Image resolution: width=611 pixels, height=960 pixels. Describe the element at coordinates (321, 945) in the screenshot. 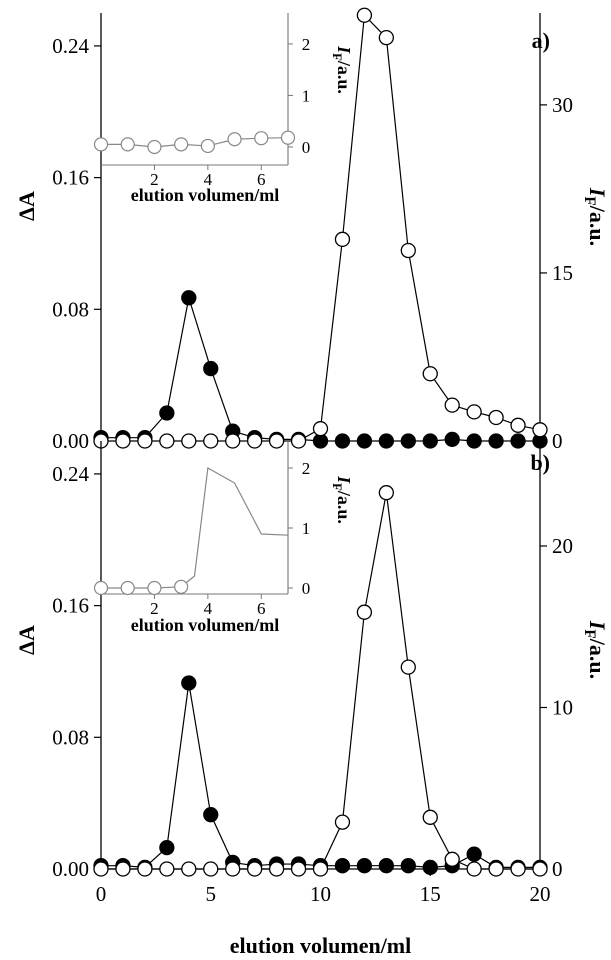

I see `x-axis-title: elution volumen/ml` at that location.